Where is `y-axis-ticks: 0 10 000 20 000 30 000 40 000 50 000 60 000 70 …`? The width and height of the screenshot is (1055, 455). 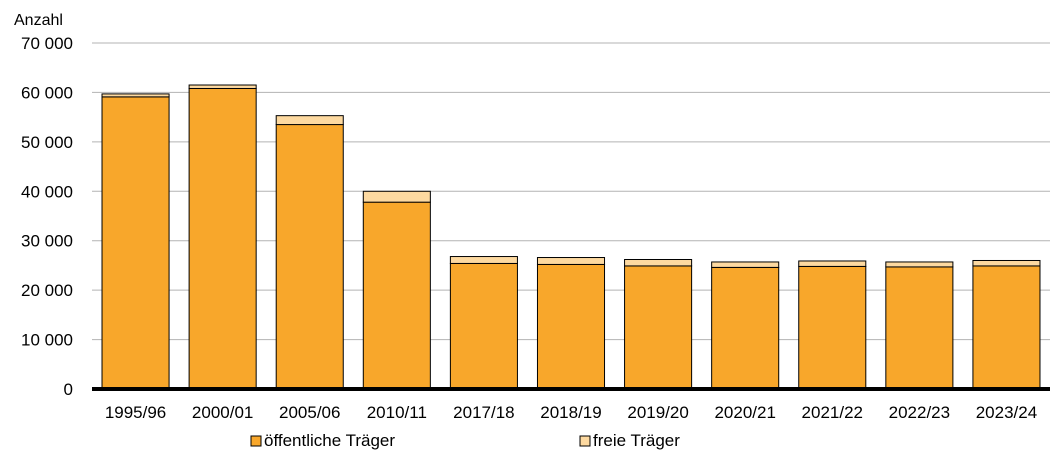 y-axis-ticks: 0 10 000 20 000 30 000 40 000 50 000 60 000 70 … is located at coordinates (47, 216).